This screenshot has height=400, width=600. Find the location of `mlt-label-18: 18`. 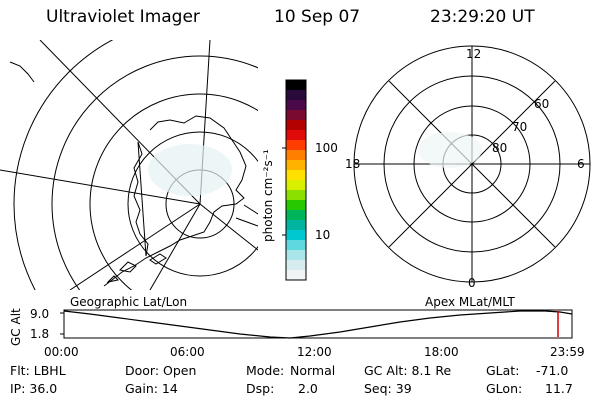

mlt-label-18: 18 is located at coordinates (353, 164).